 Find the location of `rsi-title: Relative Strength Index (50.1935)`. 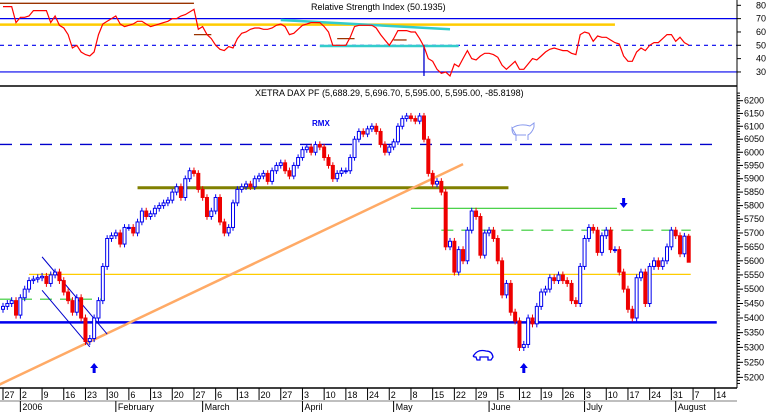

rsi-title: Relative Strength Index (50.1935) is located at coordinates (378, 7).